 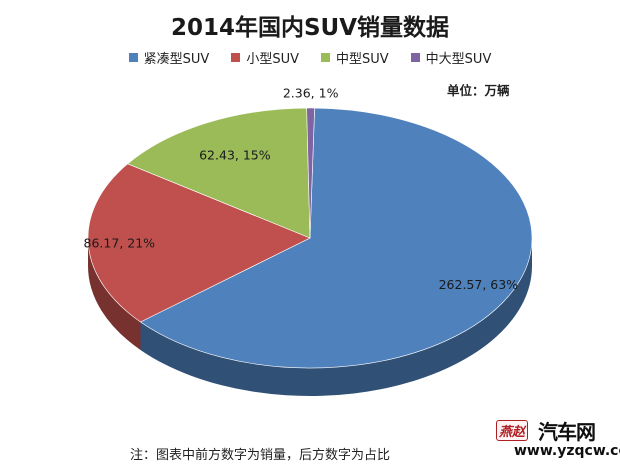 What do you see at coordinates (567, 432) in the screenshot?
I see `watermark-brand: 汽车网` at bounding box center [567, 432].